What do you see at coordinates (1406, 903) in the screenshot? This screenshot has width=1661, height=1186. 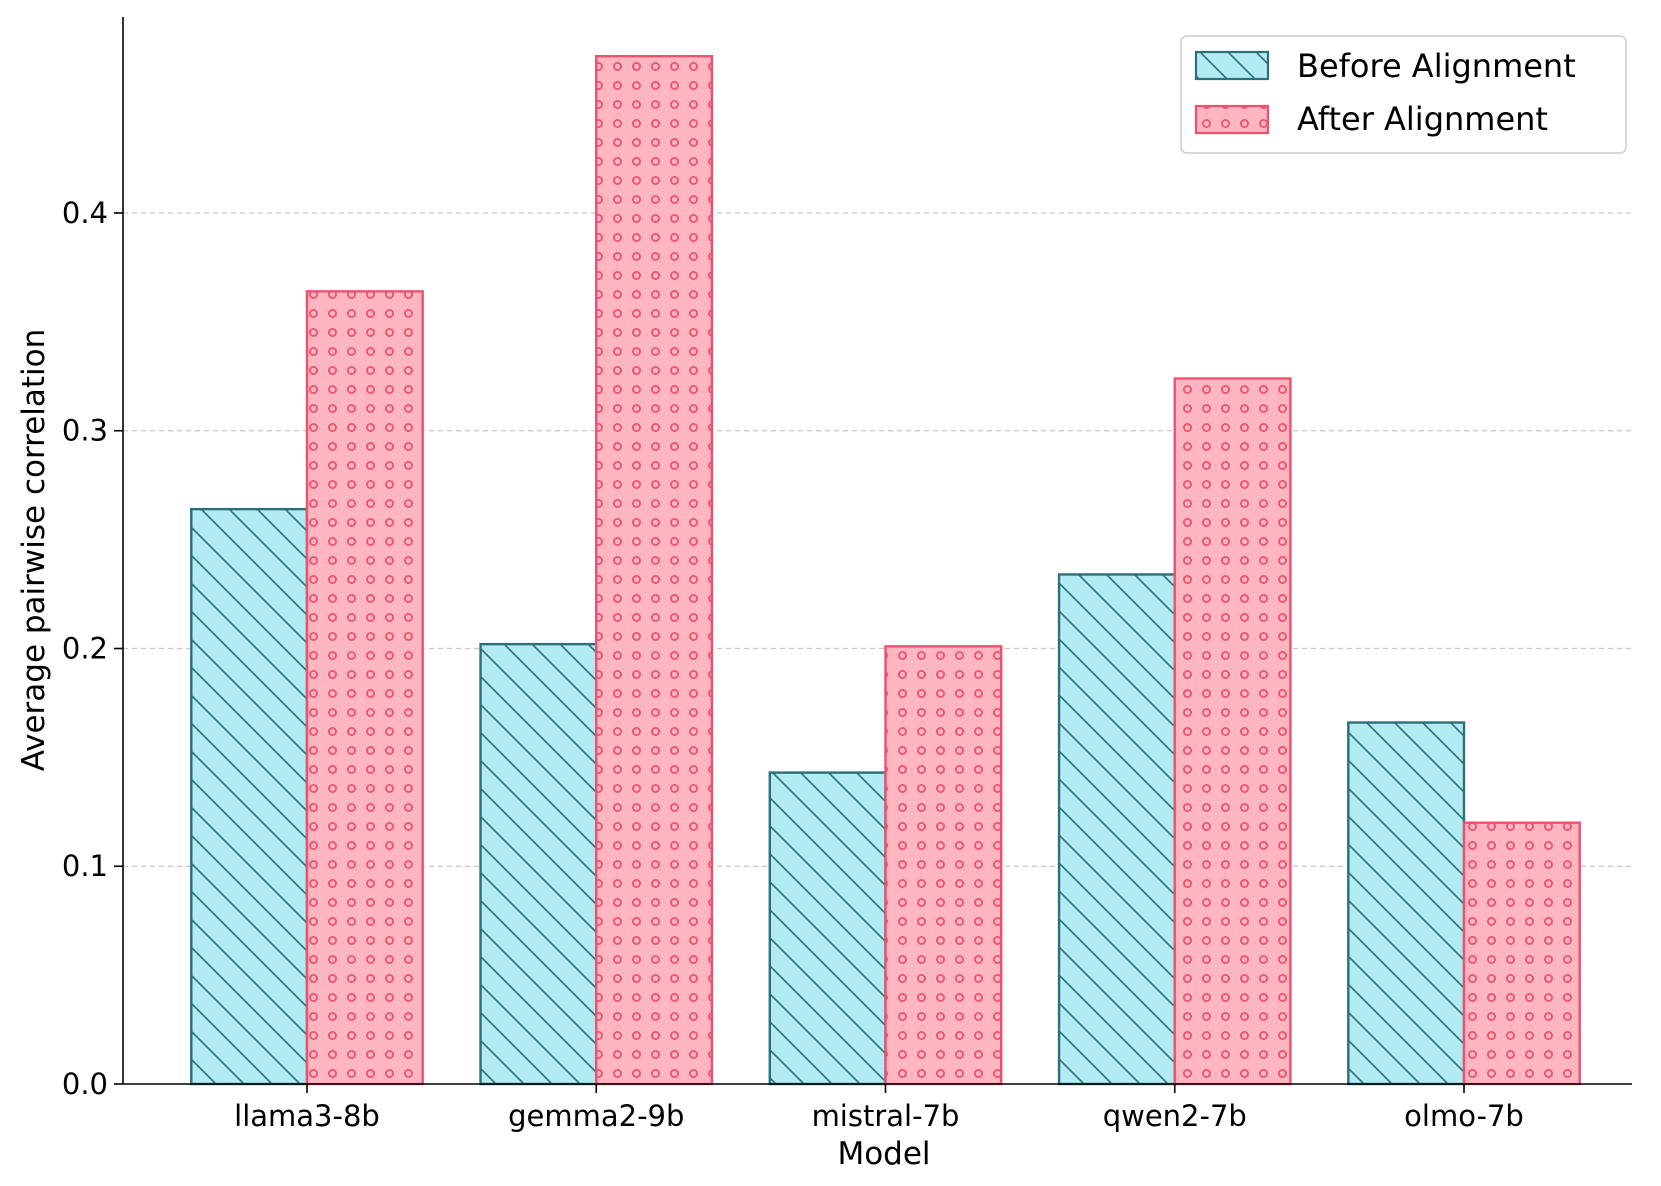 I see `bar-before-olmo-7b` at bounding box center [1406, 903].